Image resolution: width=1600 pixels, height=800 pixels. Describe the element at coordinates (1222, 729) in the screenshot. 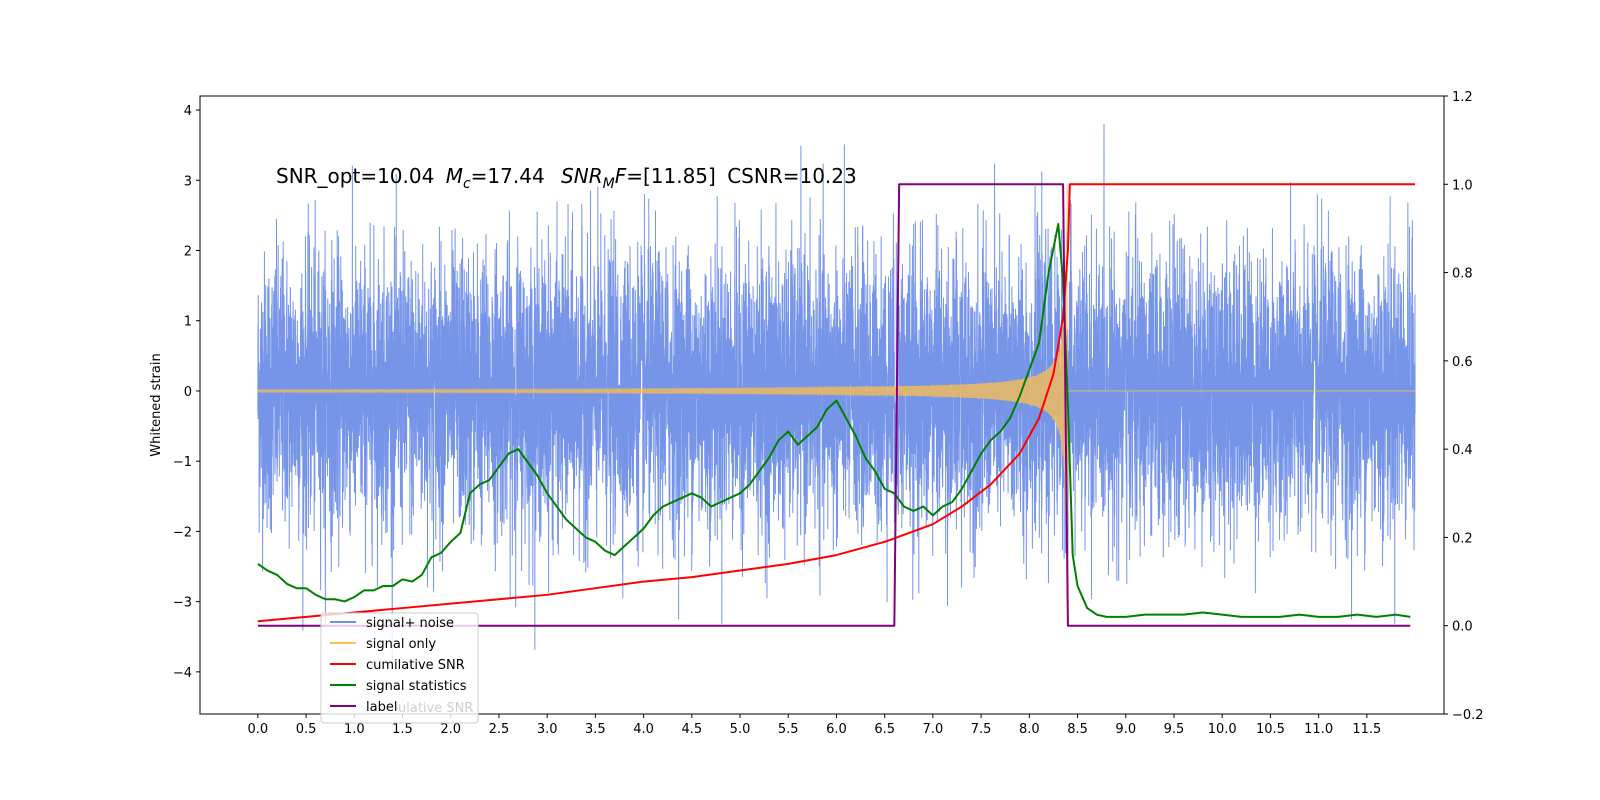

I see `x-tick-label: 10.0` at that location.